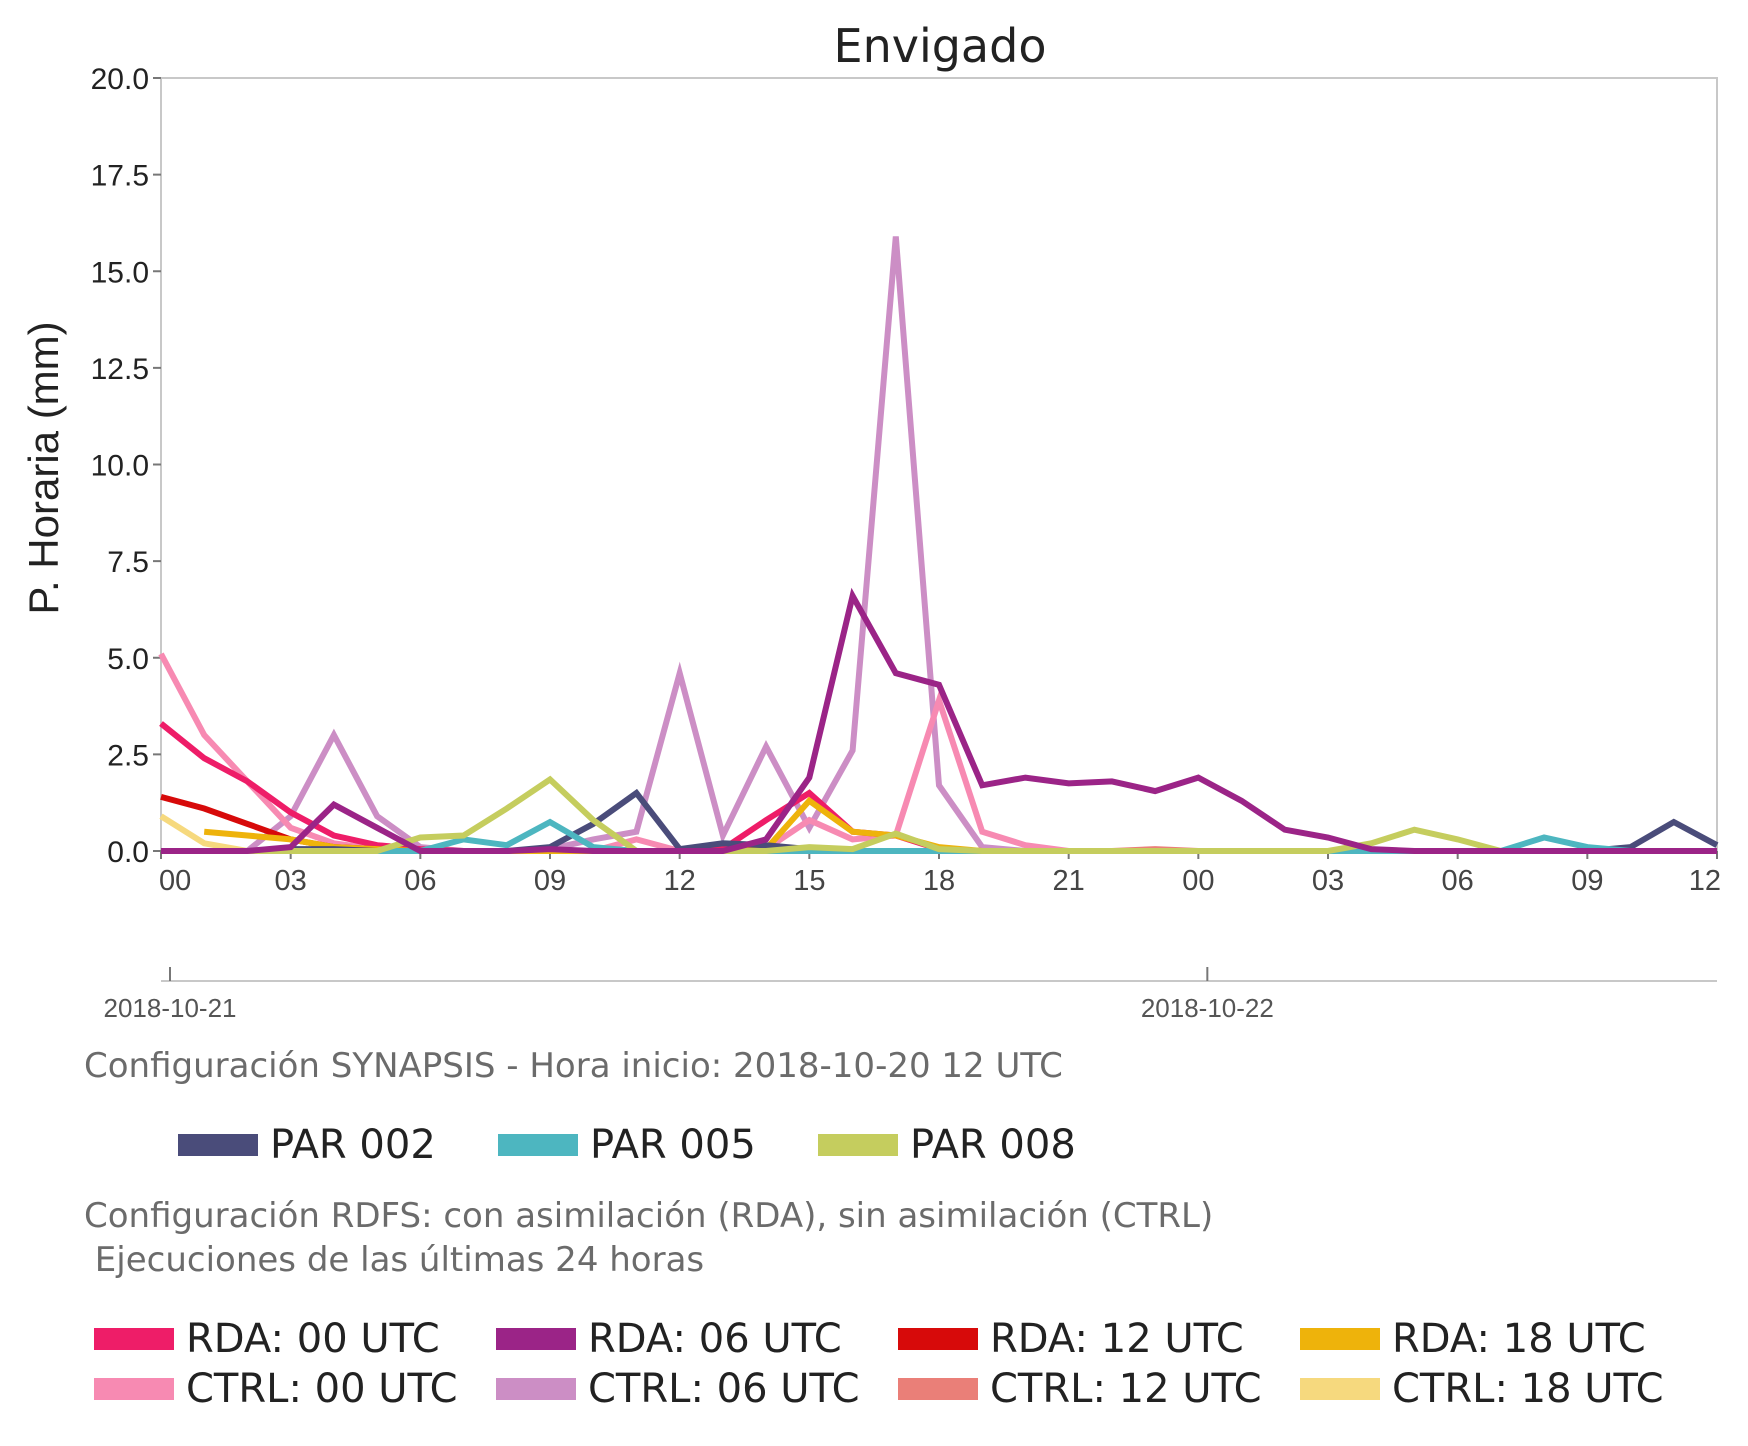 The height and width of the screenshot is (1446, 1748). Describe the element at coordinates (120, 369) in the screenshot. I see `y-tick-label: 12.5` at that location.